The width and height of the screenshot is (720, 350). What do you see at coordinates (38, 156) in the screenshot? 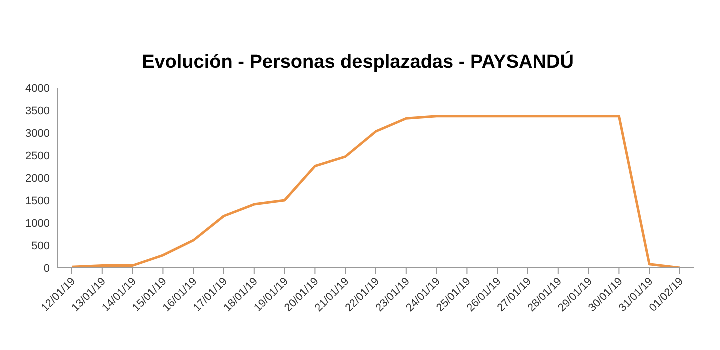
I see `y-tick-label: 2500` at bounding box center [38, 156].